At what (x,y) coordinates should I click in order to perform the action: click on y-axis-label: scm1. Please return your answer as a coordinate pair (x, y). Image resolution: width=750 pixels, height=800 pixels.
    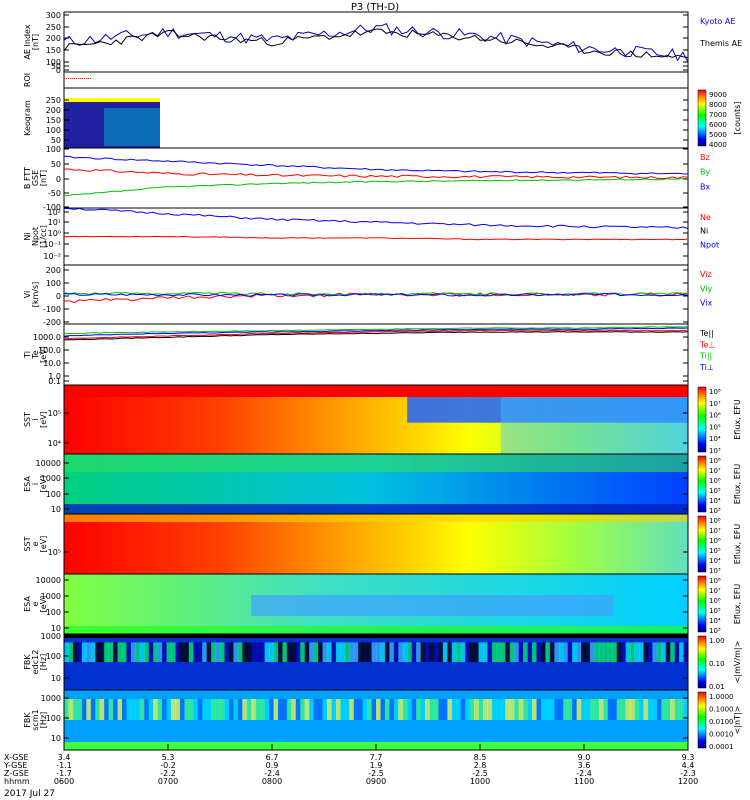
    Looking at the image, I should click on (35, 719).